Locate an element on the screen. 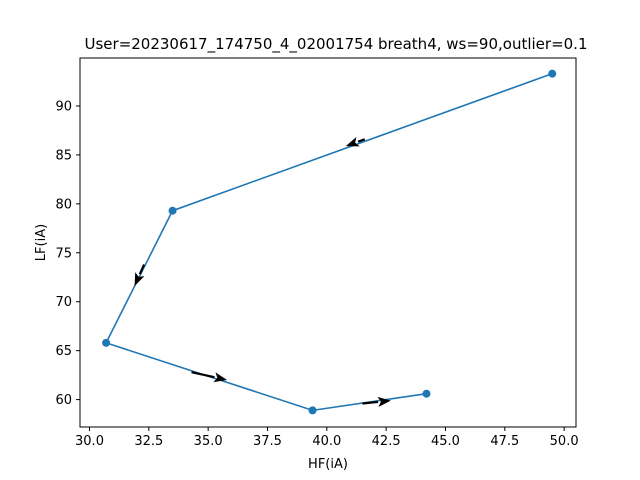 Image resolution: width=640 pixels, height=480 pixels. x-tick-label: 40.0 is located at coordinates (326, 441).